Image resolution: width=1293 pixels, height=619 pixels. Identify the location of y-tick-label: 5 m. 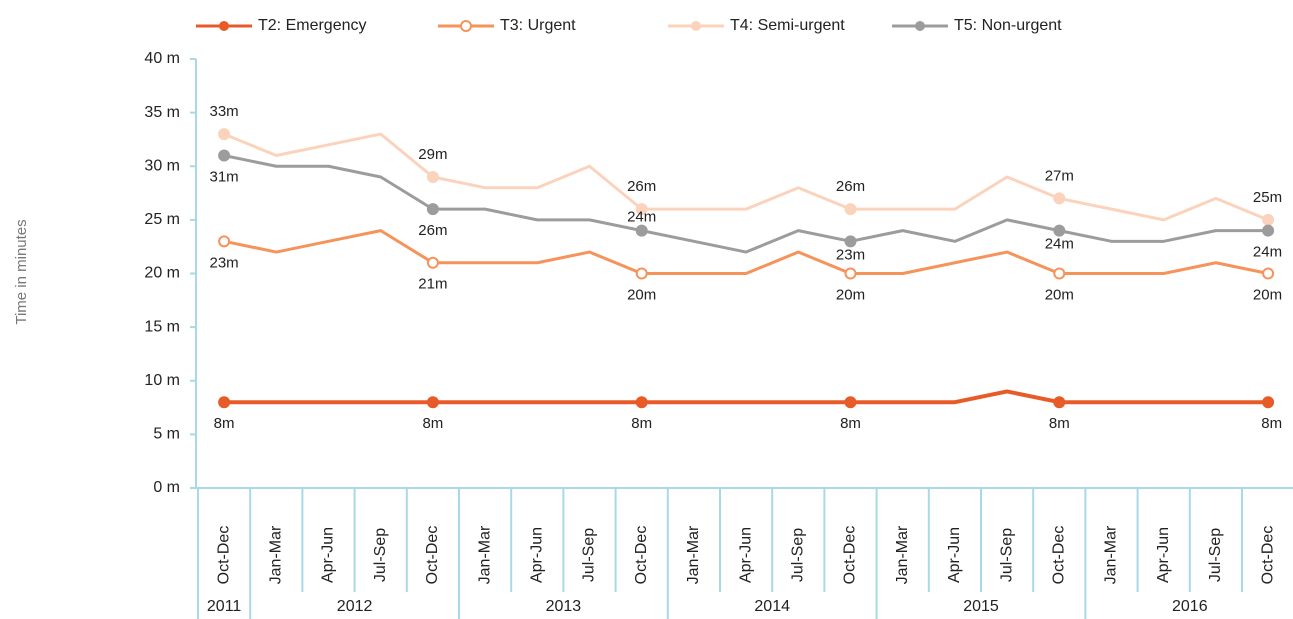
(166, 434).